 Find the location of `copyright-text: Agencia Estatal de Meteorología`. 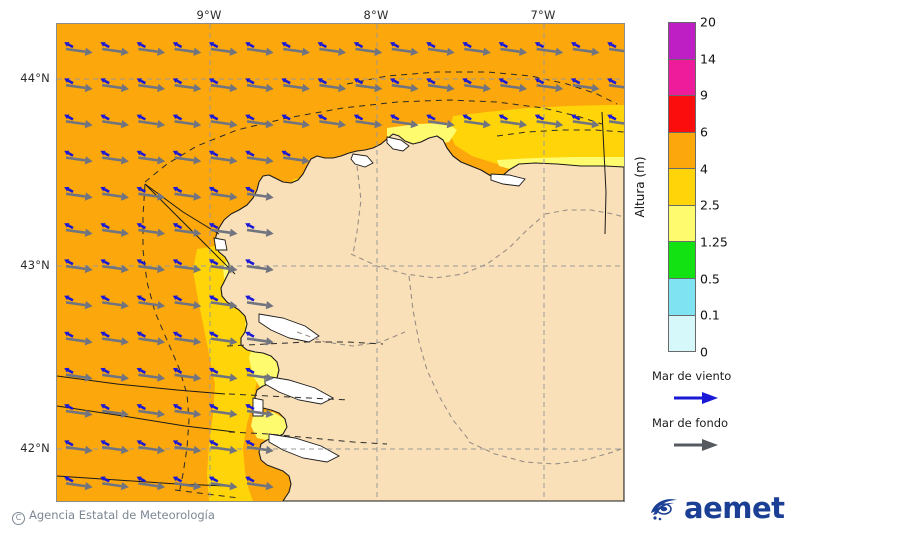

copyright-text: Agencia Estatal de Meteorología is located at coordinates (122, 515).